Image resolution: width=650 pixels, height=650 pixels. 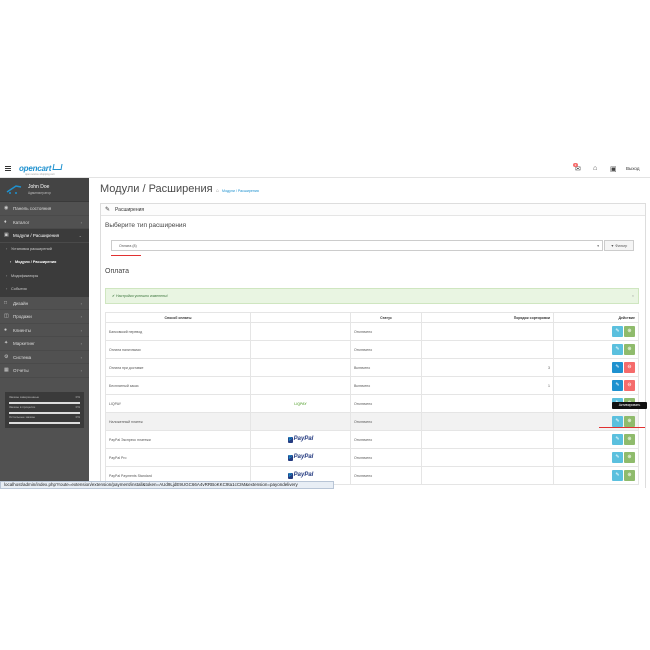 What do you see at coordinates (44, 250) in the screenshot?
I see `sidebar-subitem-installer: Установка расширений` at bounding box center [44, 250].